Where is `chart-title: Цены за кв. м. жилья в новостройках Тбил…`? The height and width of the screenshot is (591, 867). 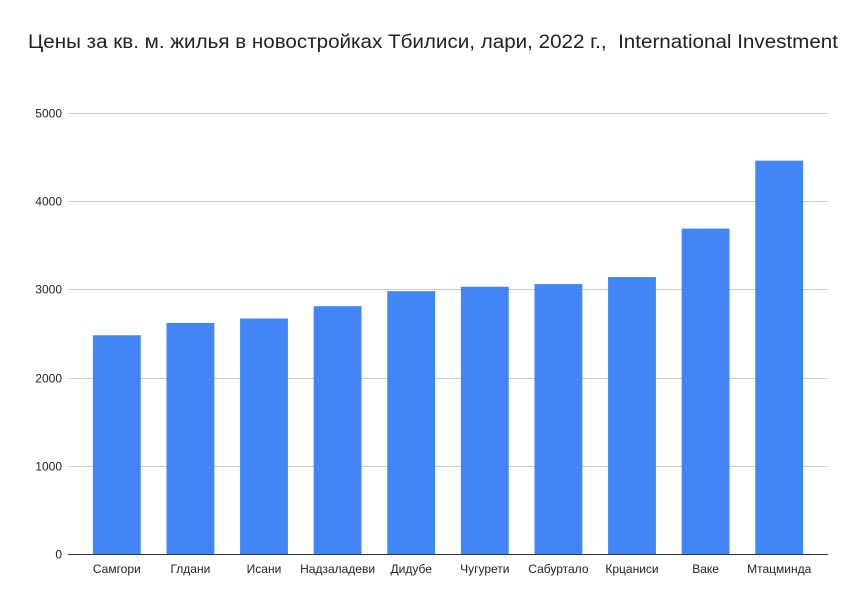 chart-title: Цены за кв. м. жилья в новостройках Тбил… is located at coordinates (433, 42).